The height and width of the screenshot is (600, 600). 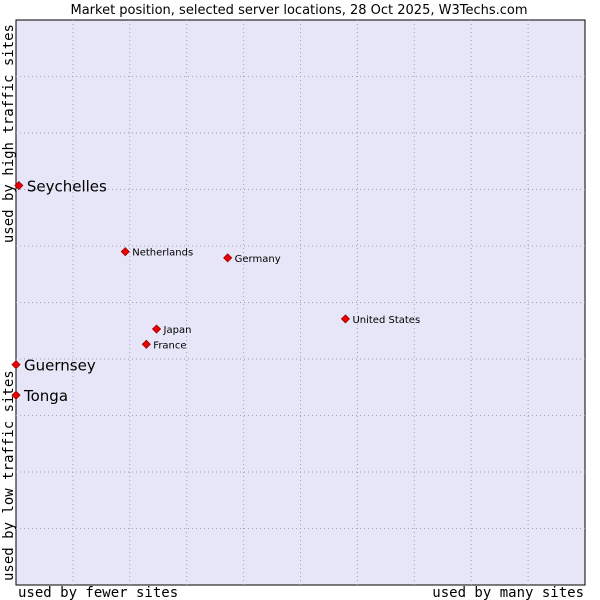 I want to click on point-marker-france, so click(x=146, y=344).